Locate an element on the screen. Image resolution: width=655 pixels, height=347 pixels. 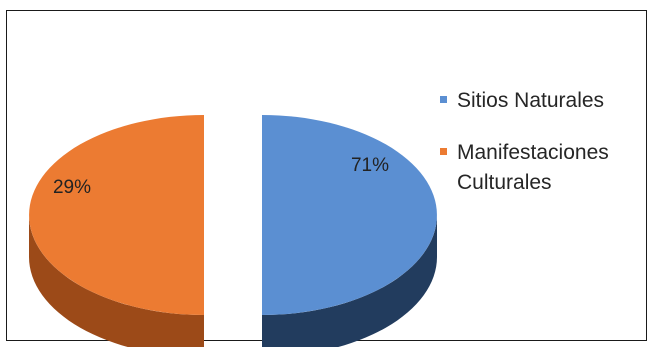
slice-side-sitios-naturales is located at coordinates (349, 281).